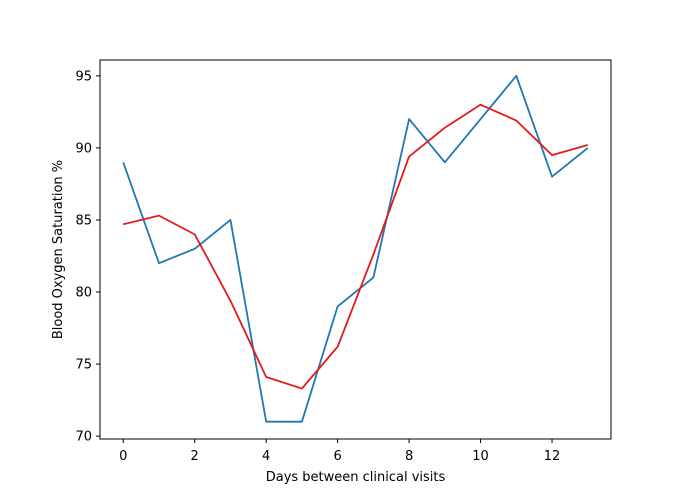  What do you see at coordinates (83, 293) in the screenshot?
I see `y-tick-label: 80` at bounding box center [83, 293].